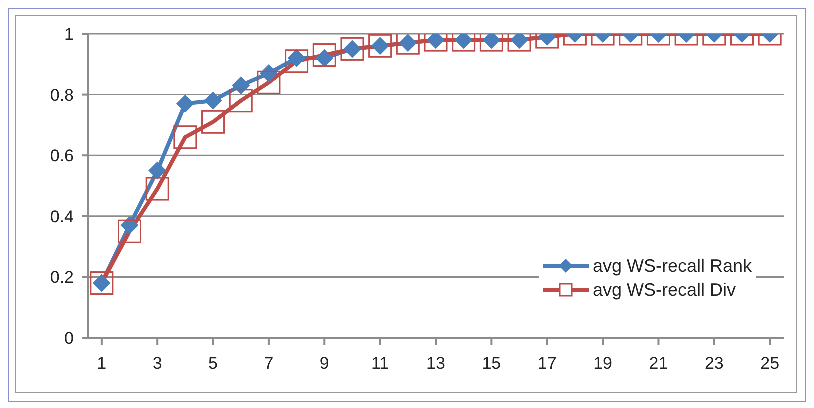 The height and width of the screenshot is (408, 814). Describe the element at coordinates (664, 290) in the screenshot. I see `legend-label: avg WS-recall Div` at that location.